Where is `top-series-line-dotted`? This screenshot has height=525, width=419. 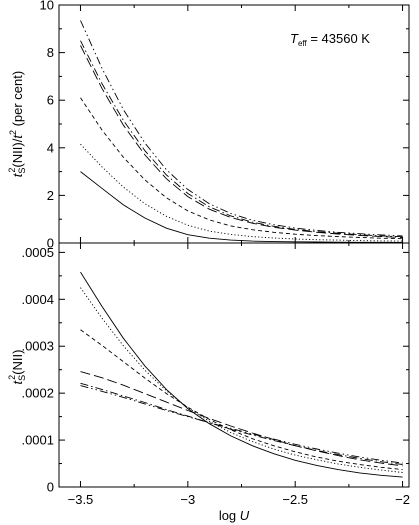 top-series-line-dotted is located at coordinates (241, 192).